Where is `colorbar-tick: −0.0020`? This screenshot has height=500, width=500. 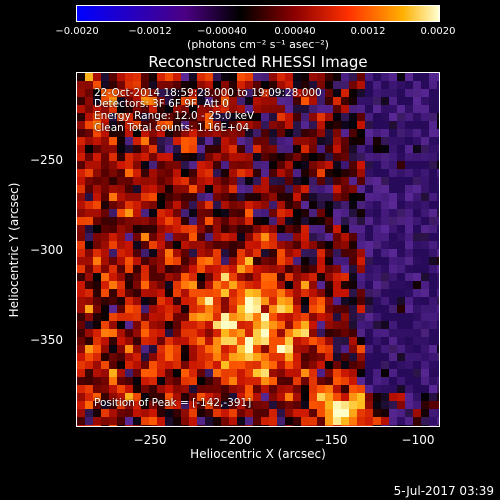 colorbar-tick: −0.0020 is located at coordinates (77, 31).